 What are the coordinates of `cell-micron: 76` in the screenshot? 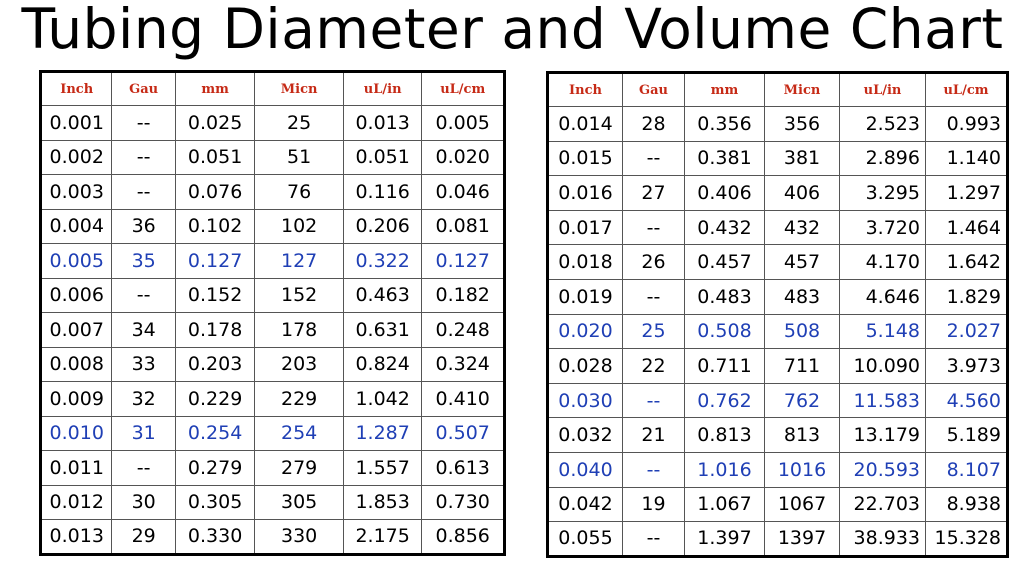 It's located at (299, 192).